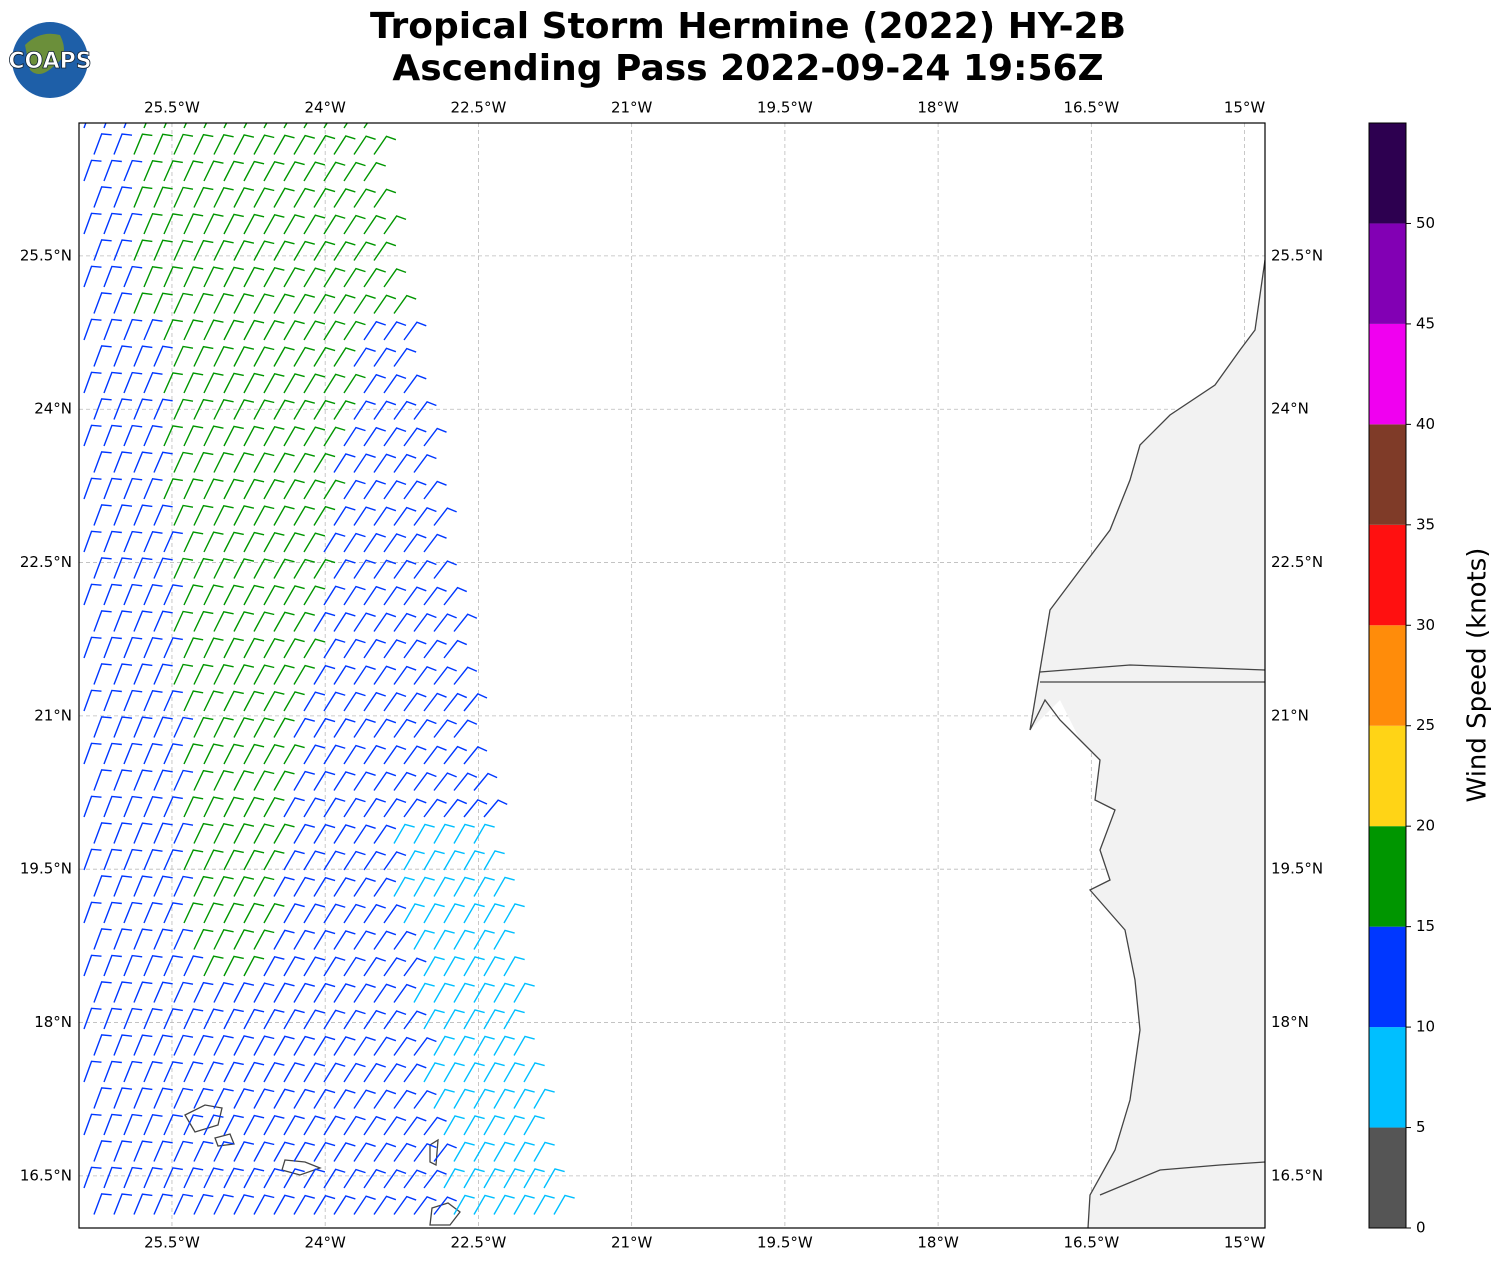  I want to click on y-tick-label: 16.5°N, so click(1297, 1175).